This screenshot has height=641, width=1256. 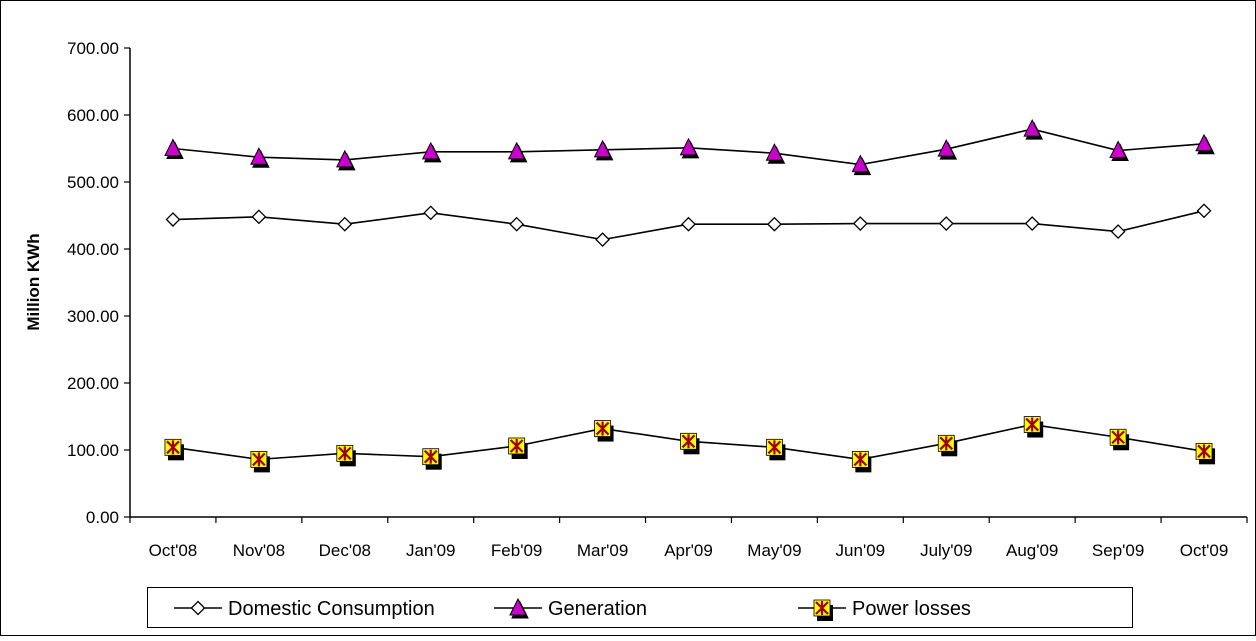 I want to click on x-tick-label: Jan'09, so click(x=431, y=550).